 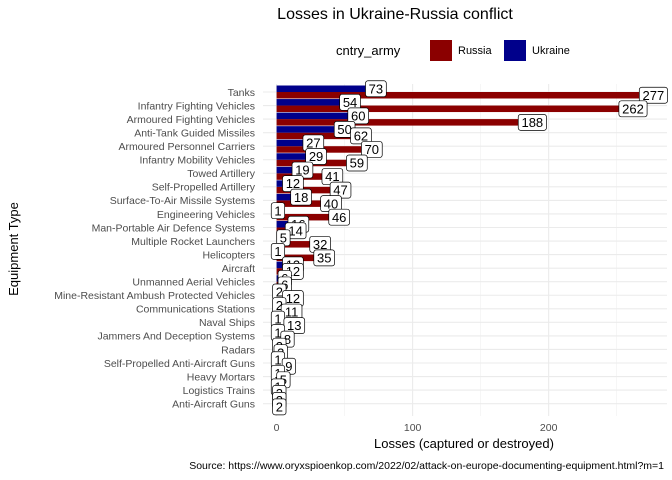 What do you see at coordinates (453, 50) in the screenshot?
I see `legend: cntry_army Russia Ukraine` at bounding box center [453, 50].